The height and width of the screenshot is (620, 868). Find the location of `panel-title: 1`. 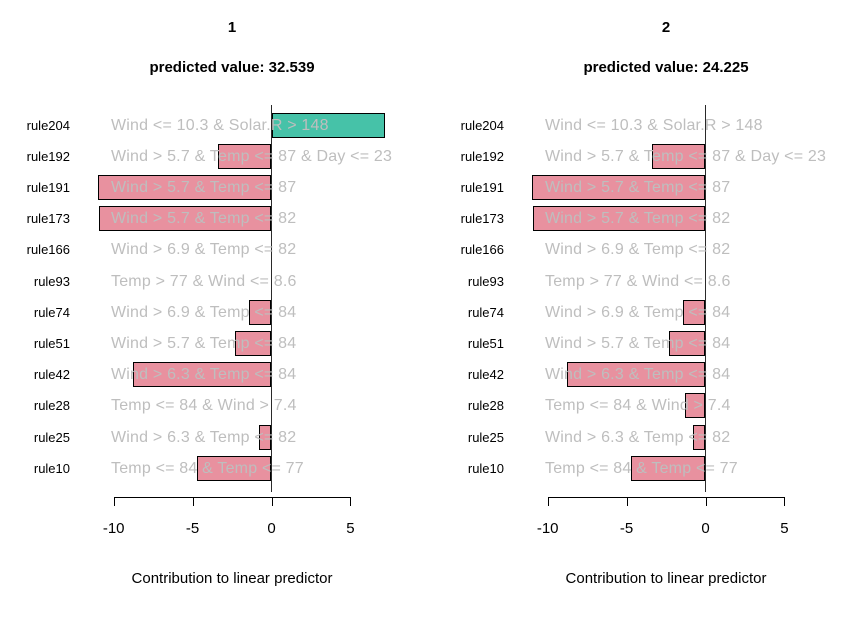

panel-title: 1 is located at coordinates (232, 27).